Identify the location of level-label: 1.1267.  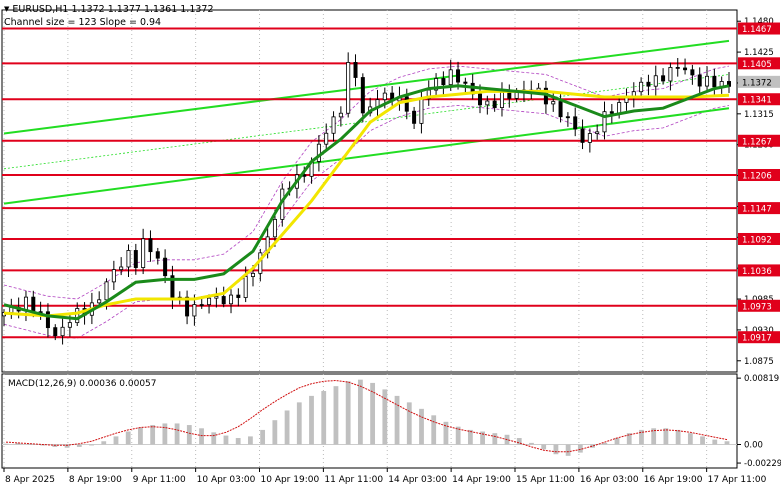
(757, 142).